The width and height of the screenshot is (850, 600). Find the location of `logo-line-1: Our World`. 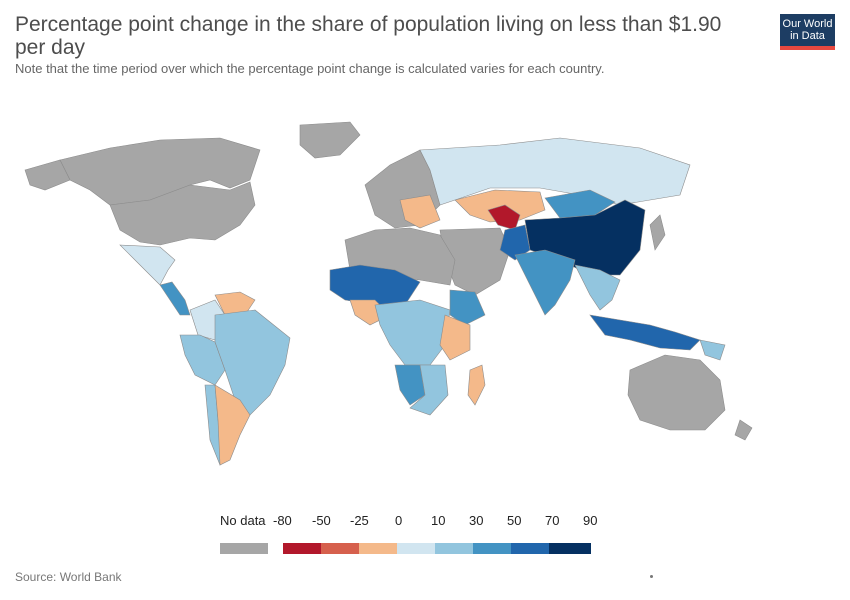

logo-line-1: Our World is located at coordinates (807, 24).